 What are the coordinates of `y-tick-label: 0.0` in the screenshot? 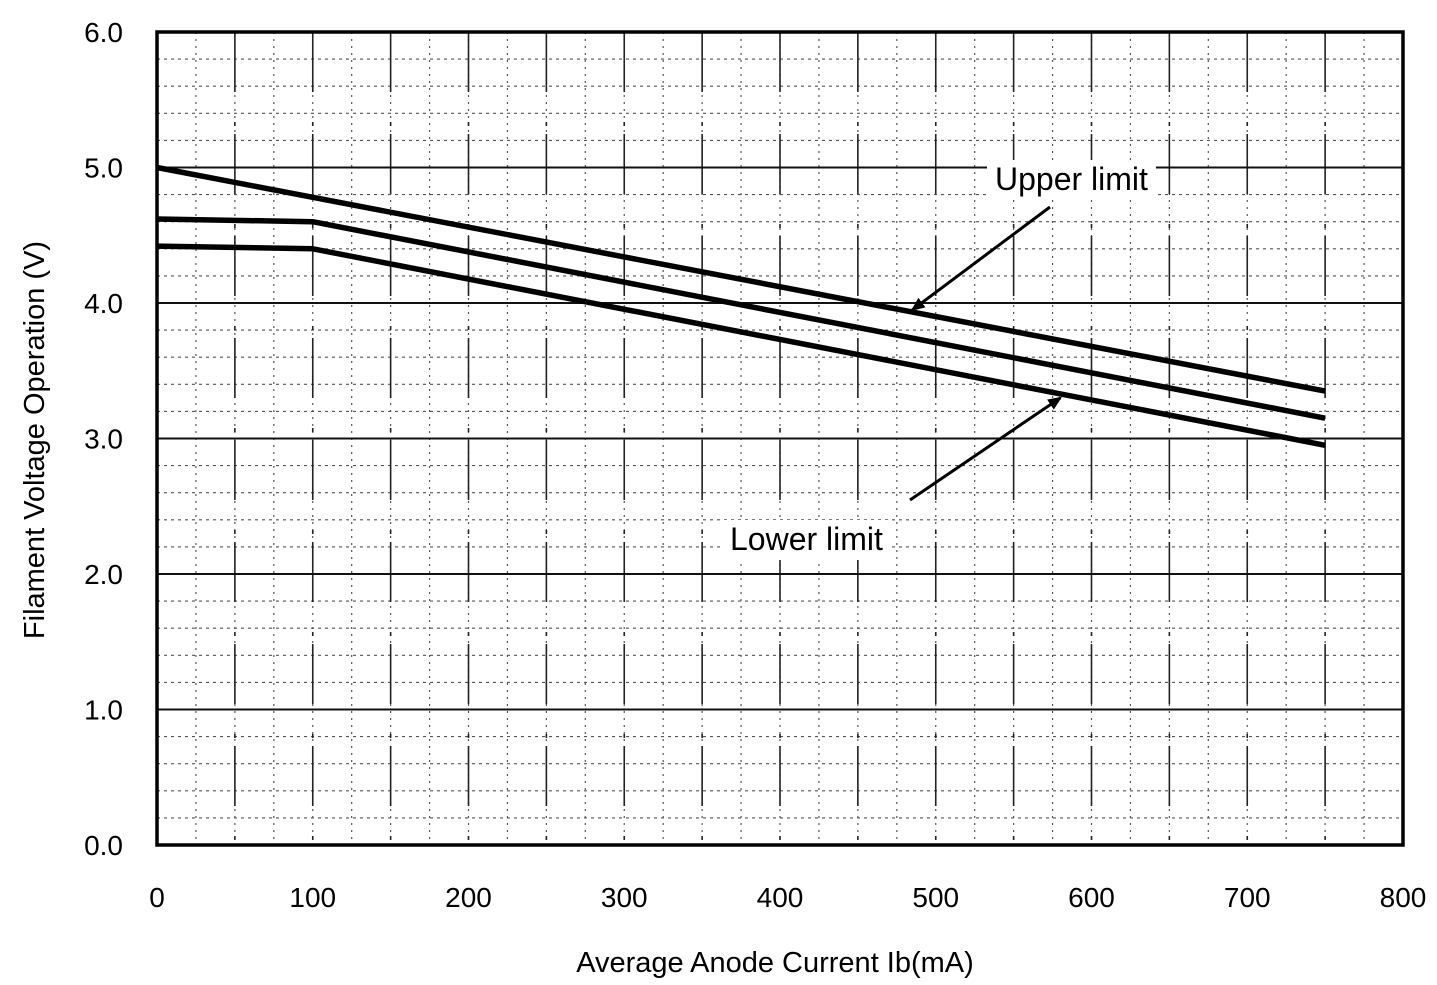 It's located at (103, 845).